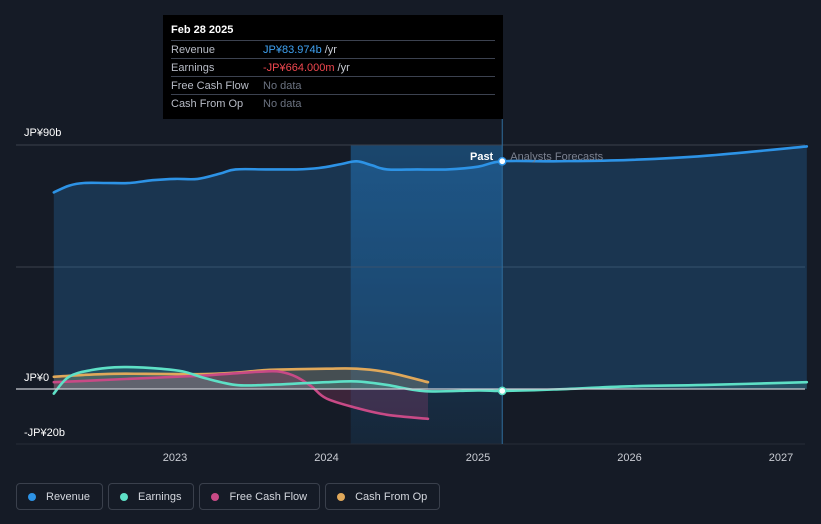  I want to click on past-highlight-band, so click(426, 294).